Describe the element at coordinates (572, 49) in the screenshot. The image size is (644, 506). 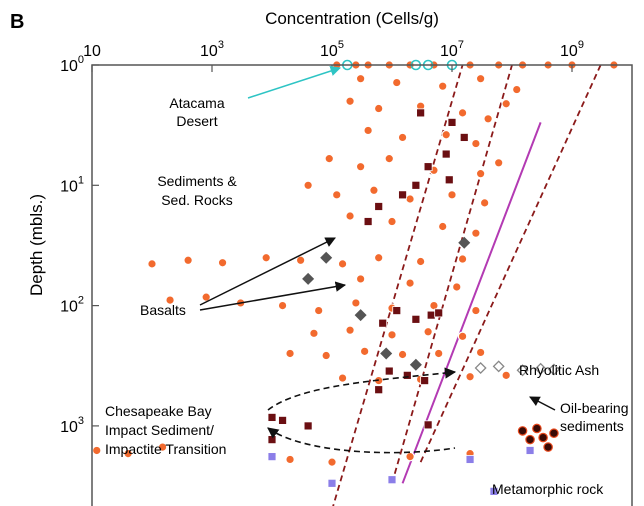
I see `x-tick-label: 10⁹` at that location.